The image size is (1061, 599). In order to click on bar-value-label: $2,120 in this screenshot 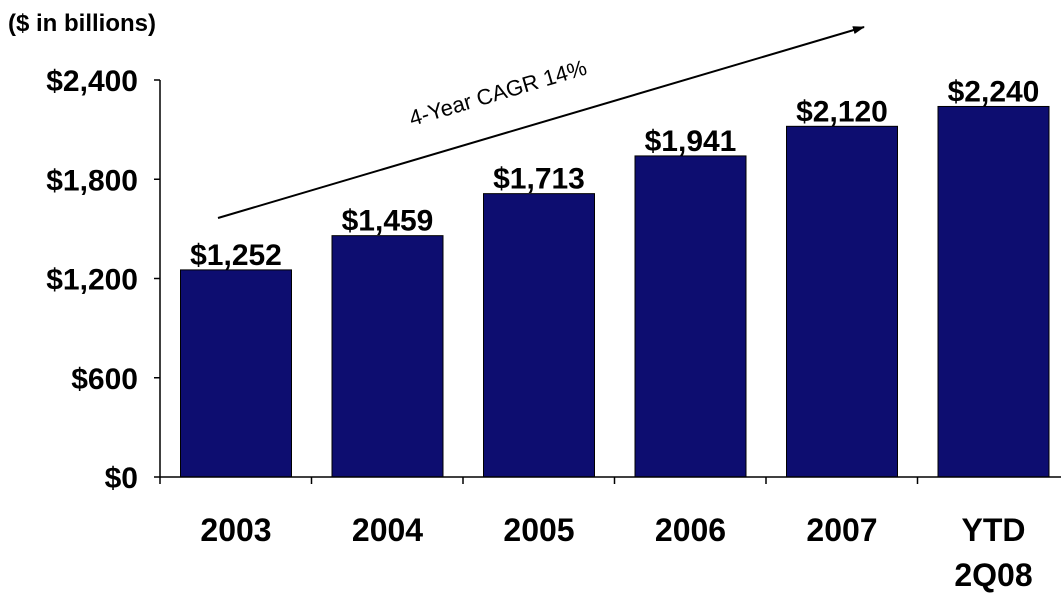, I will do `click(842, 111)`.